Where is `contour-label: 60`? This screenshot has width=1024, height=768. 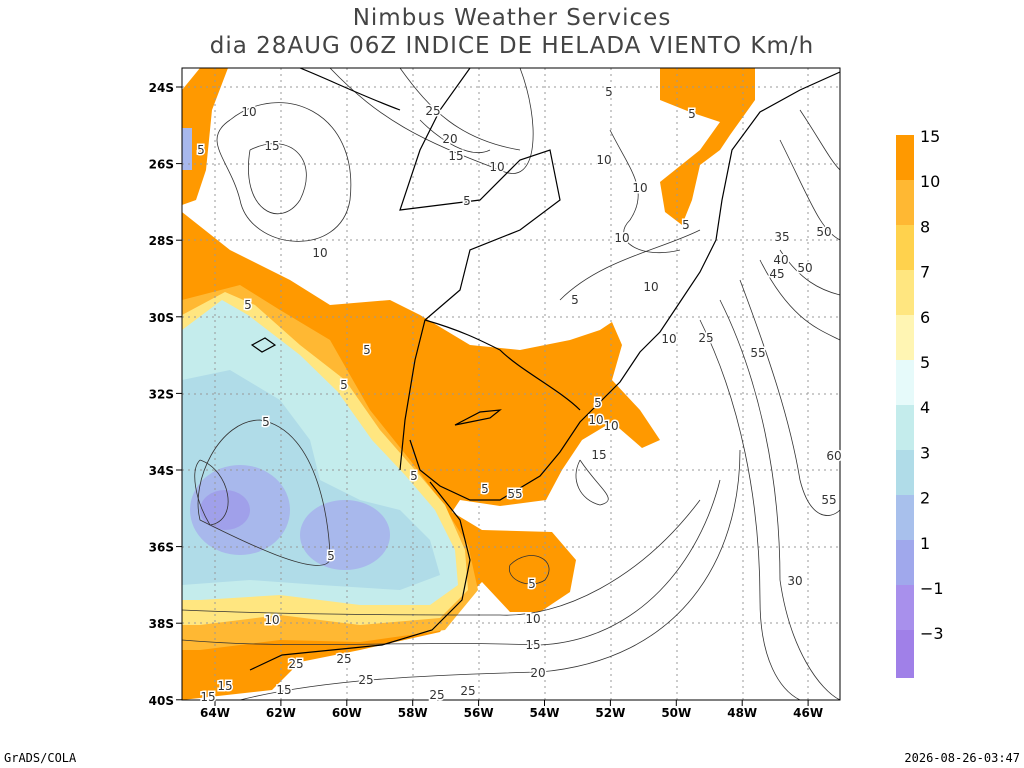 contour-label: 60 is located at coordinates (833, 456).